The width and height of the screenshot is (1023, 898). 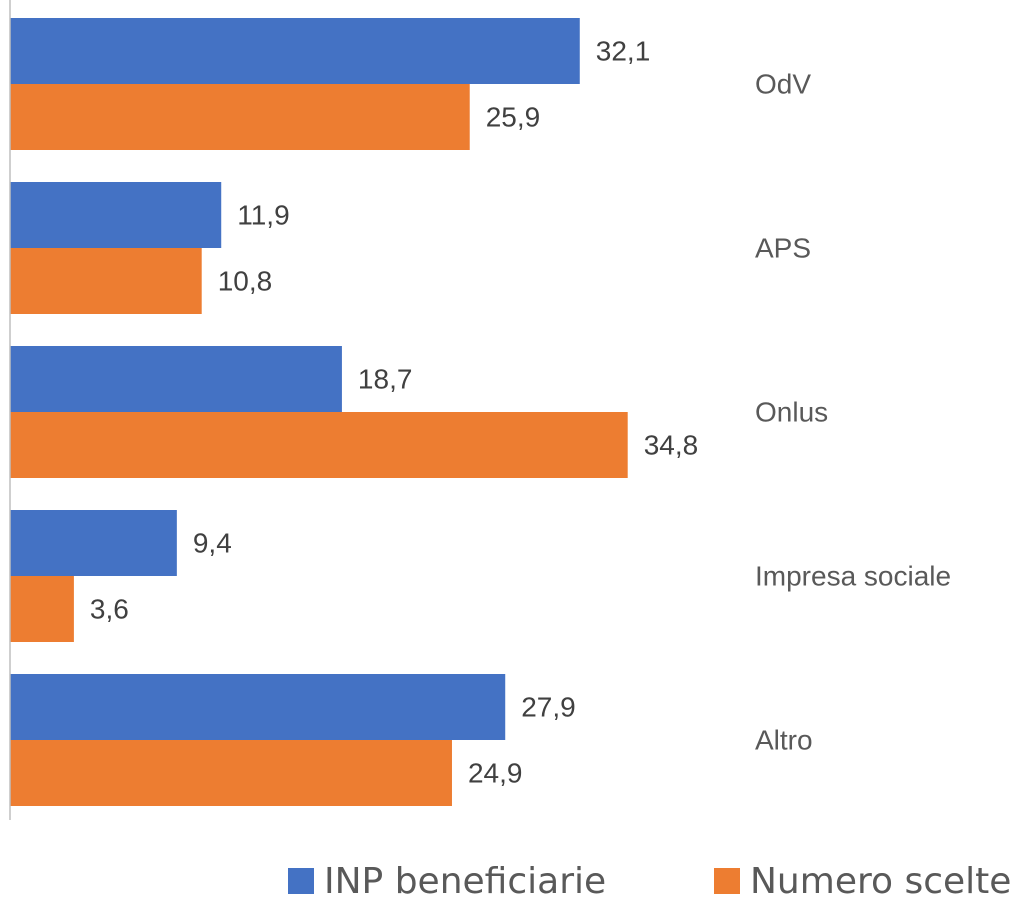 What do you see at coordinates (784, 739) in the screenshot?
I see `category-label: Altro` at bounding box center [784, 739].